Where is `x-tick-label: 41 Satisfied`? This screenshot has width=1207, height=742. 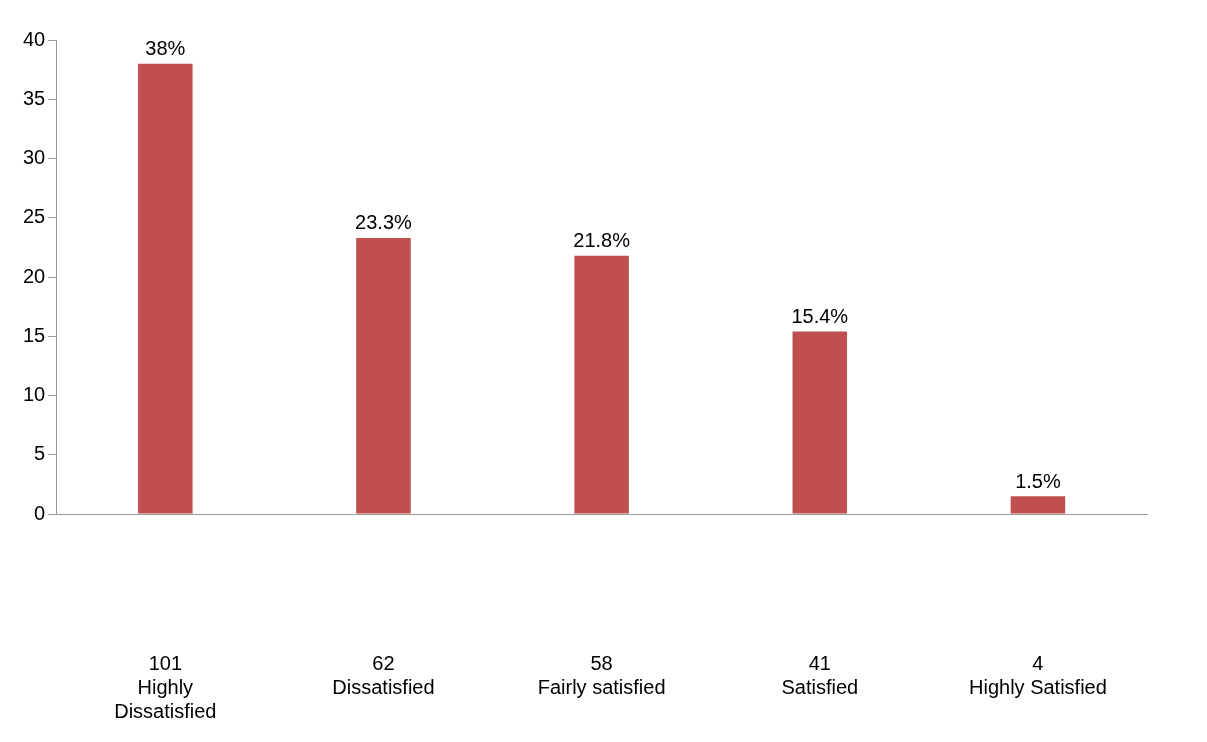
x-tick-label: 41 Satisfied is located at coordinates (820, 674).